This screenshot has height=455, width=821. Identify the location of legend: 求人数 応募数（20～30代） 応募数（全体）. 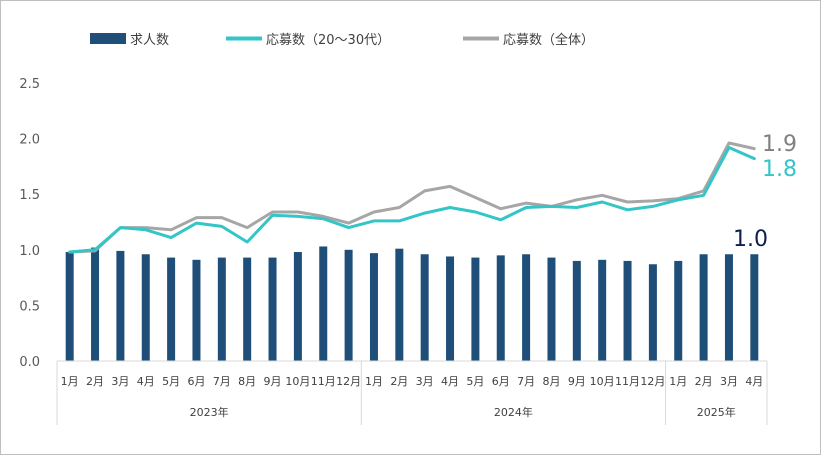
(342, 40).